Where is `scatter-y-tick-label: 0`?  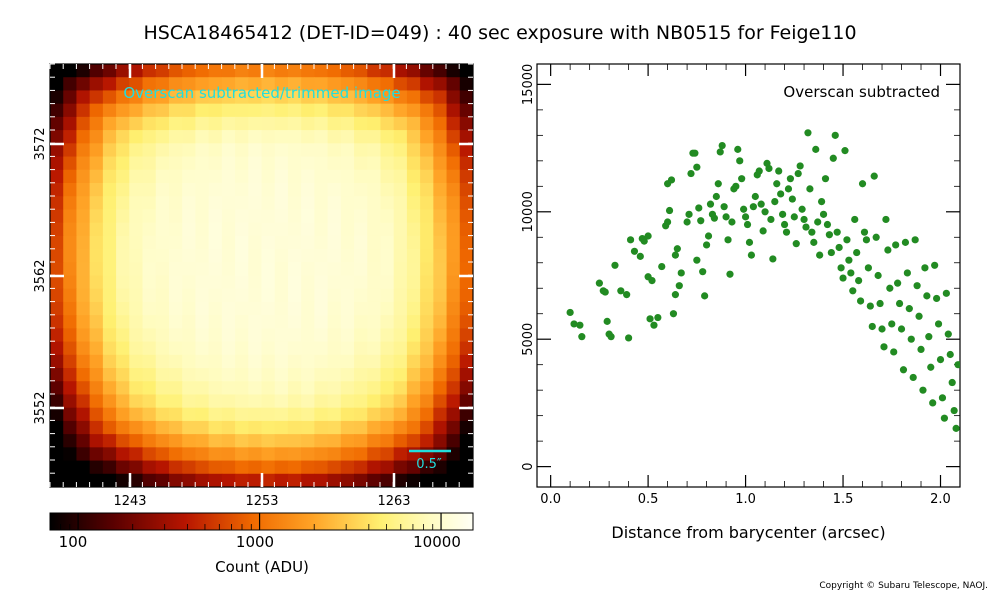
scatter-y-tick-label: 0 is located at coordinates (528, 466).